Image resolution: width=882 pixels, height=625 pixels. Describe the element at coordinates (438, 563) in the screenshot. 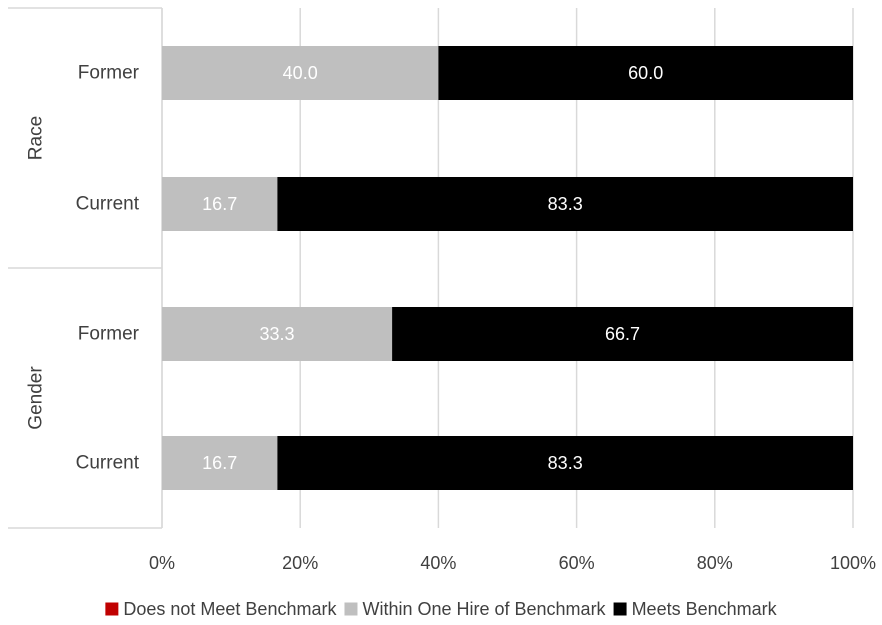

I see `x-tick-label: 40%` at that location.